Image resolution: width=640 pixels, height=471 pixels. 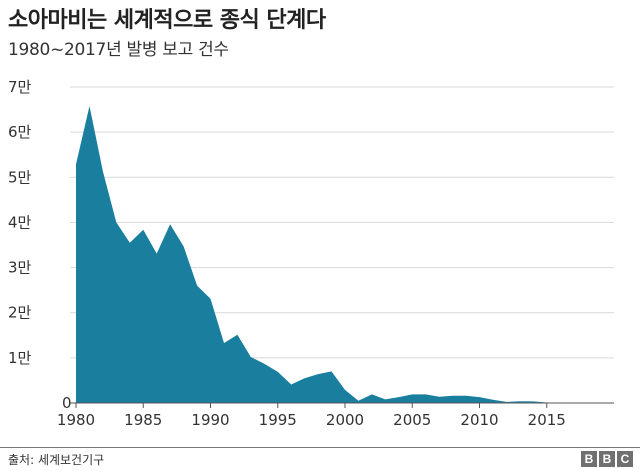 What do you see at coordinates (20, 313) in the screenshot?
I see `y-tick-label: 2만` at bounding box center [20, 313].